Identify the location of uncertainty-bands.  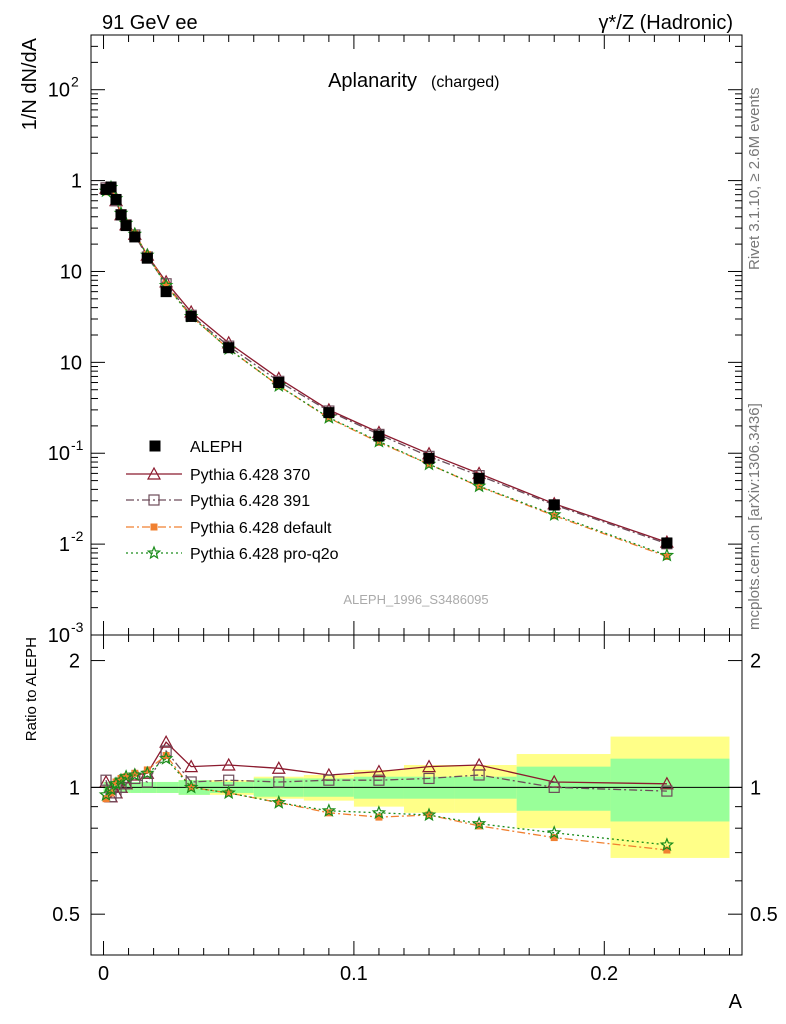
(416, 797).